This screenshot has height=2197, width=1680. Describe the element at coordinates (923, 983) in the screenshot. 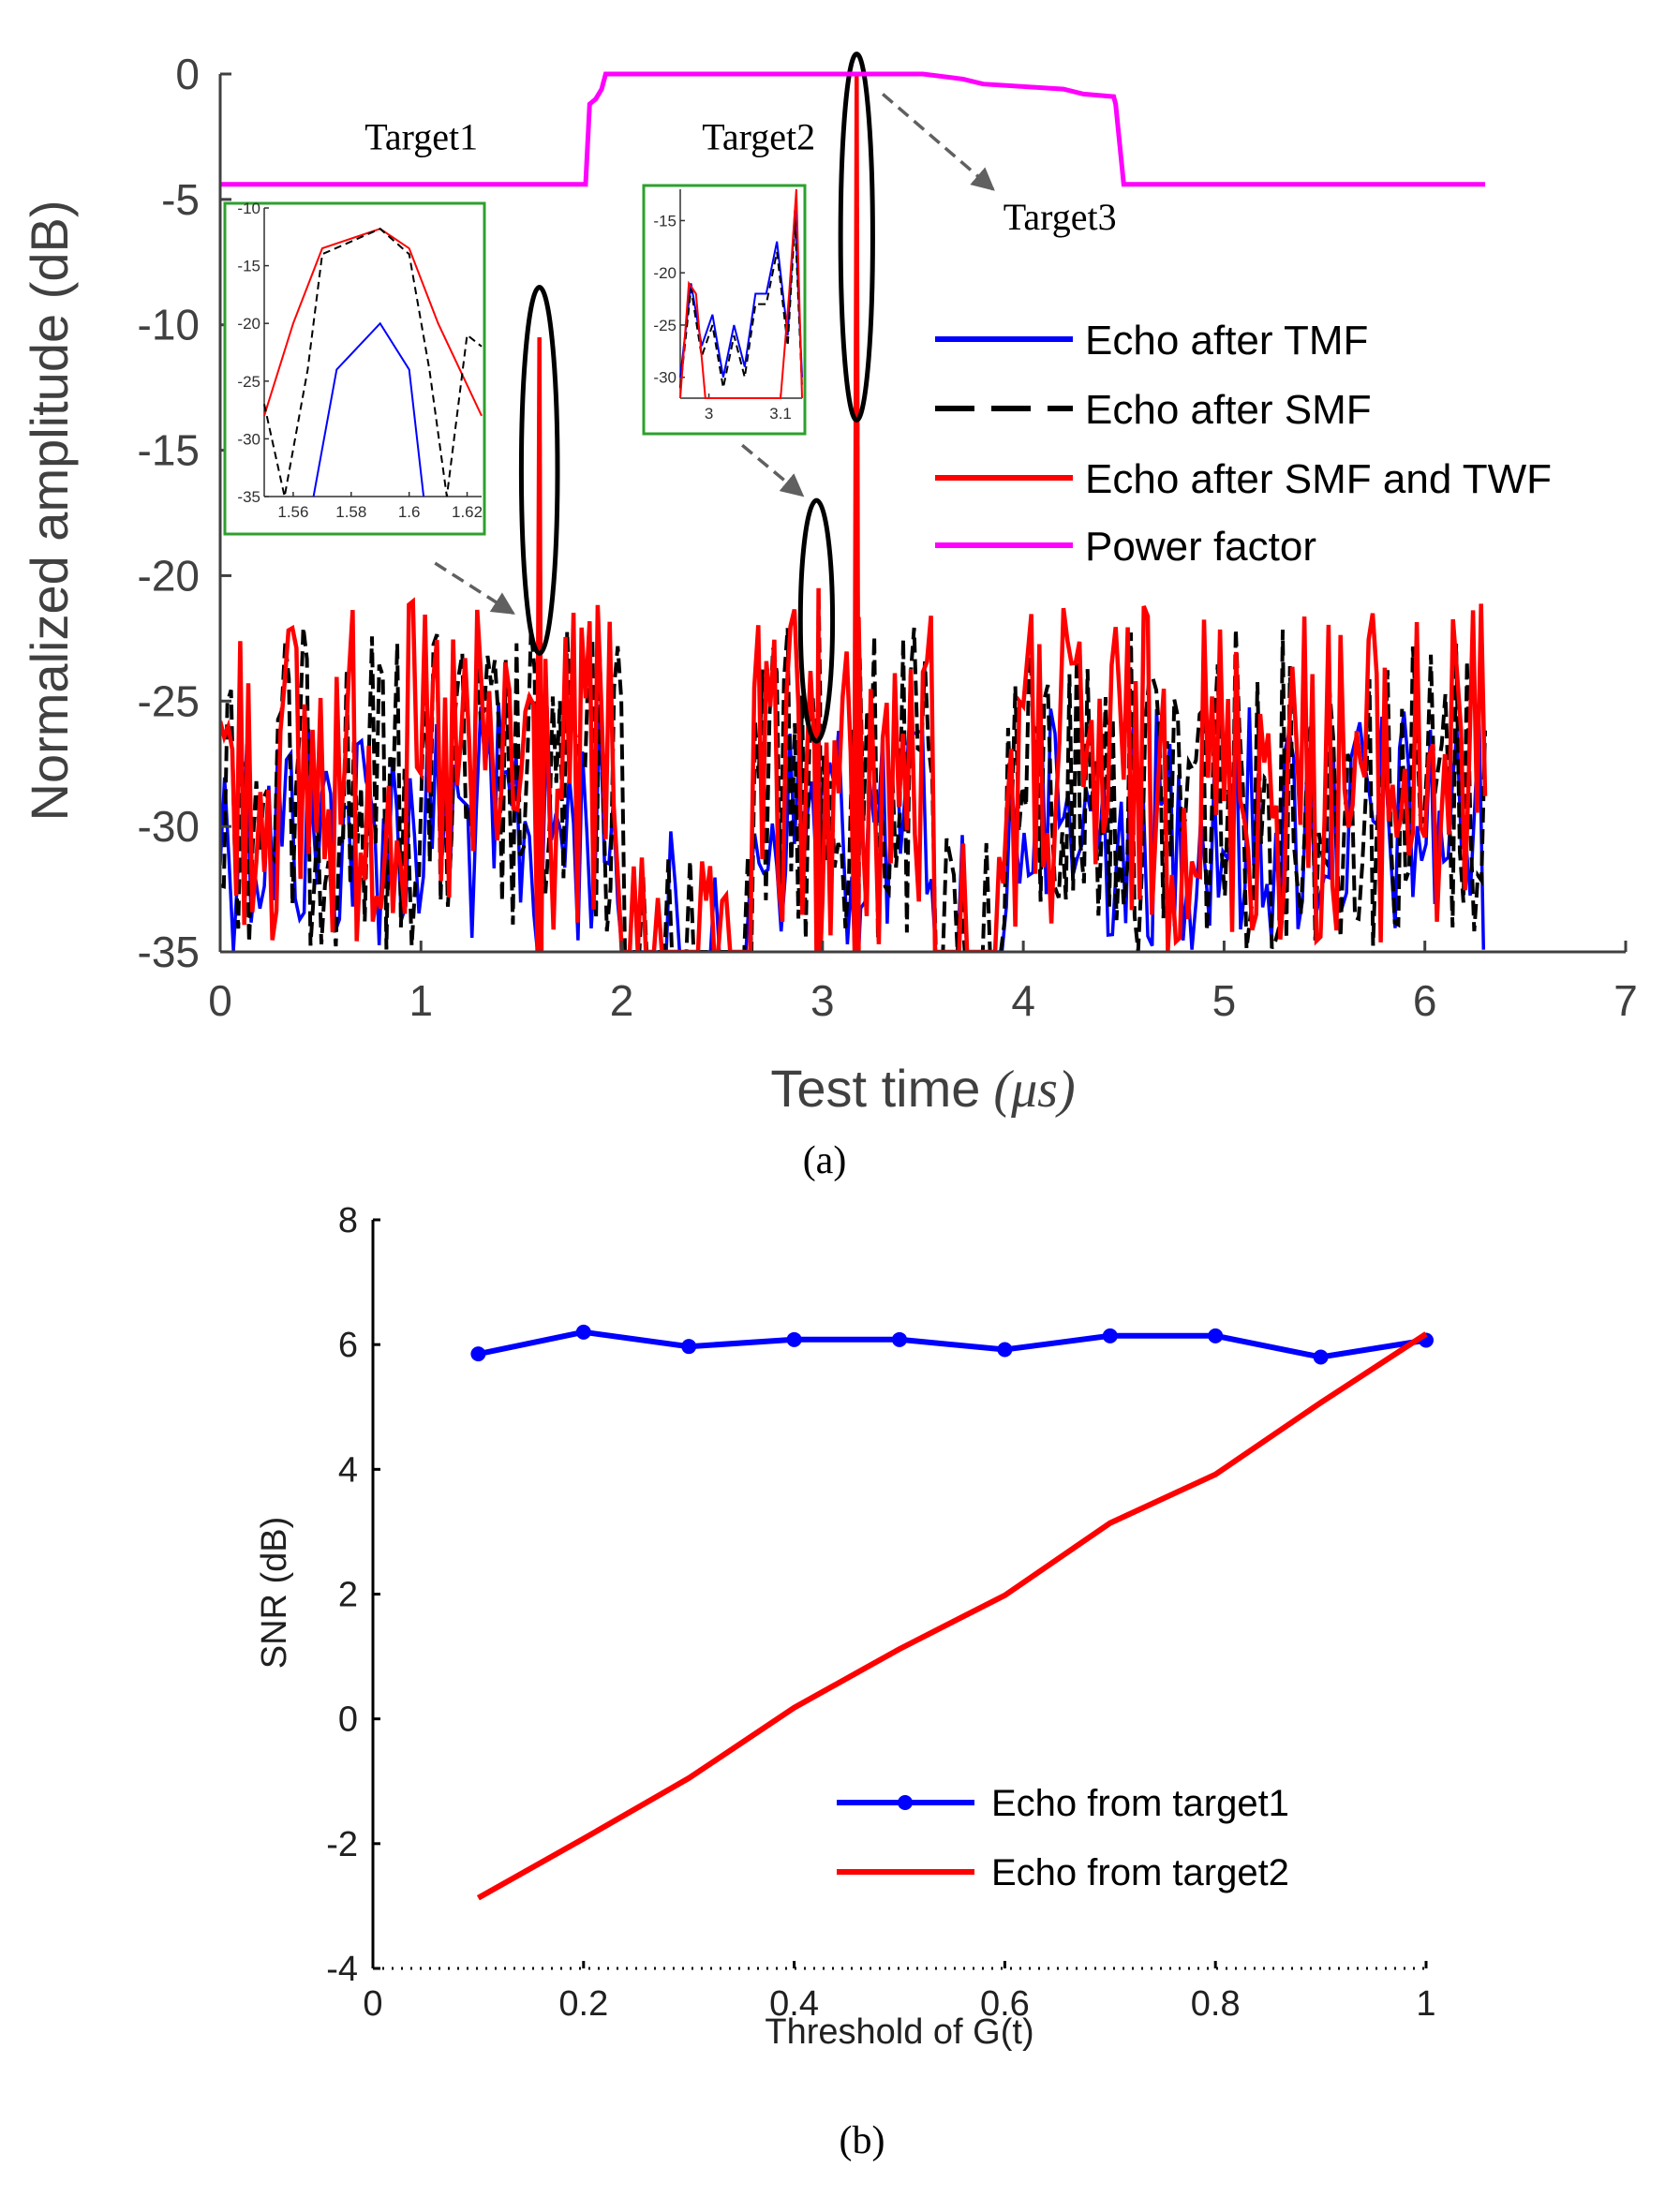

I see `x-ticks-a: 0 1 2 3 4 5 6 7` at that location.